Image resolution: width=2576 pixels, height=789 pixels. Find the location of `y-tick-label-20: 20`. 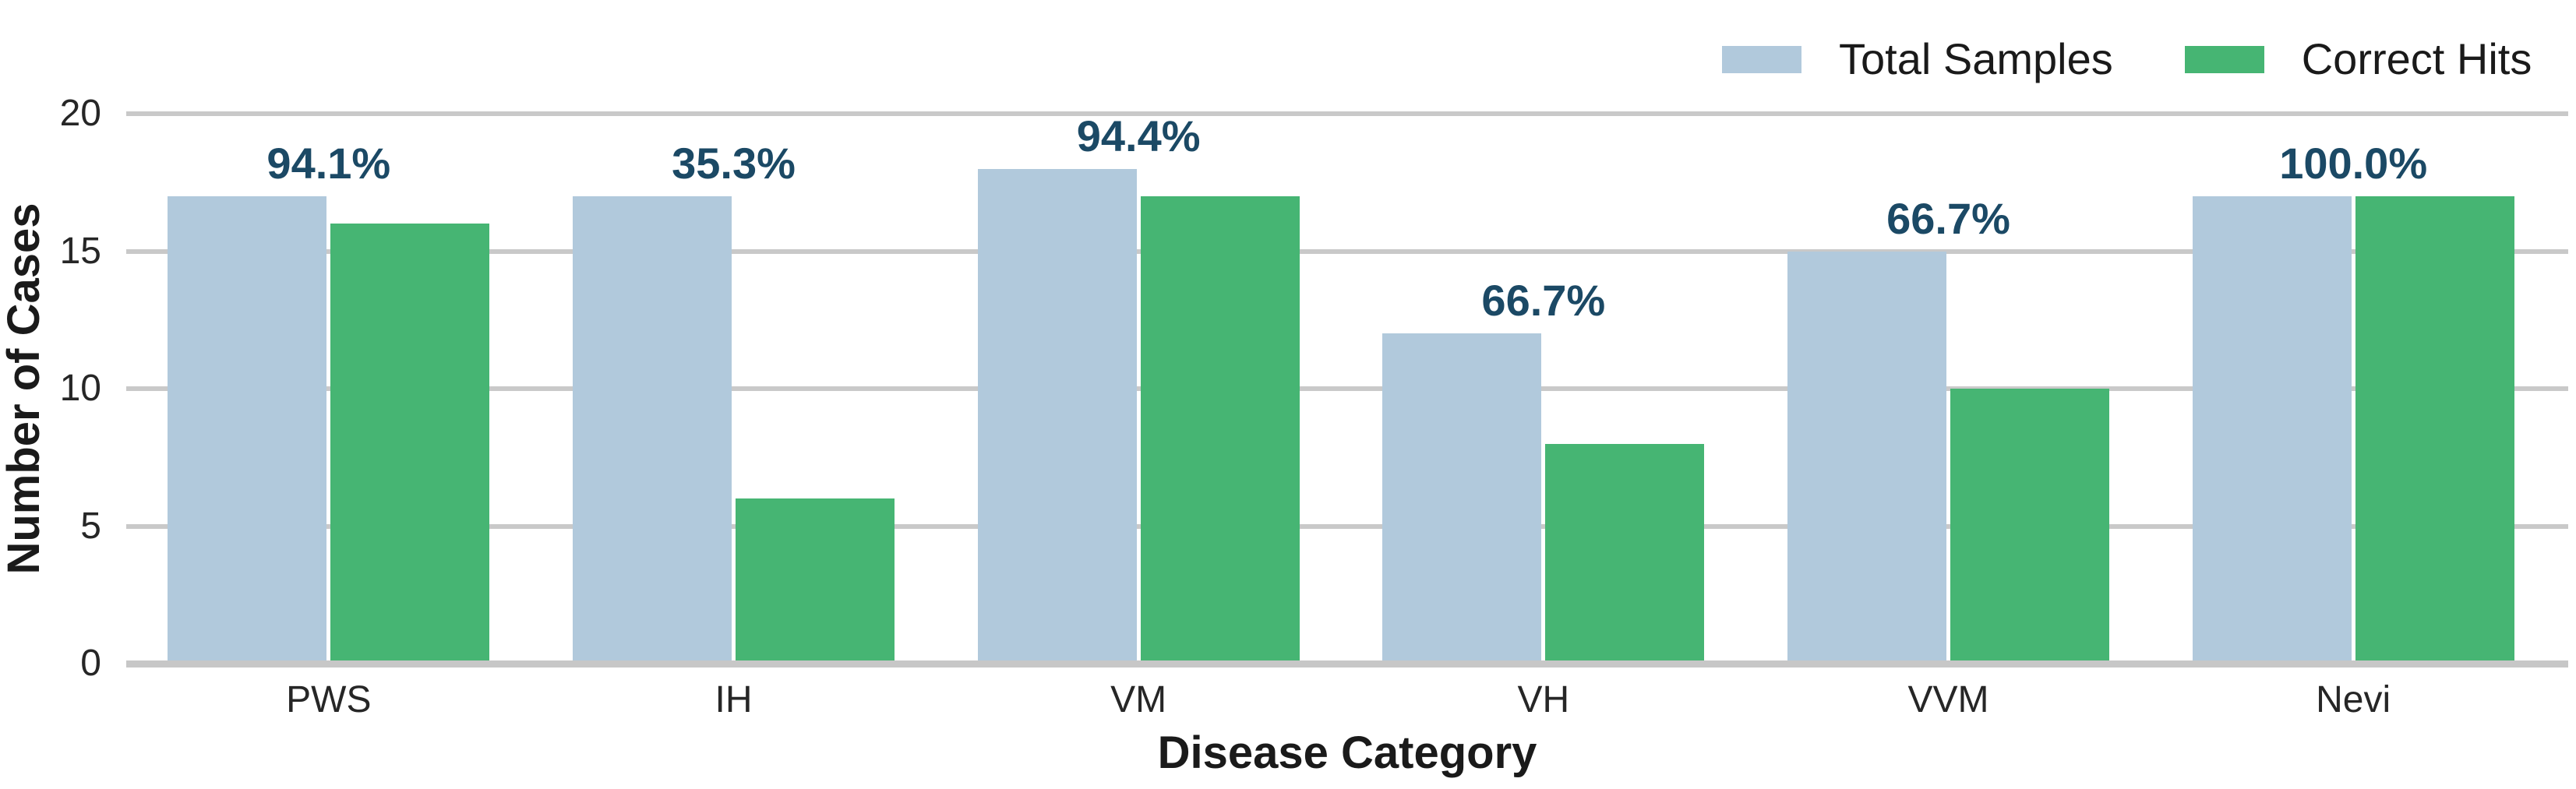

y-tick-label-20: 20 is located at coordinates (80, 114).